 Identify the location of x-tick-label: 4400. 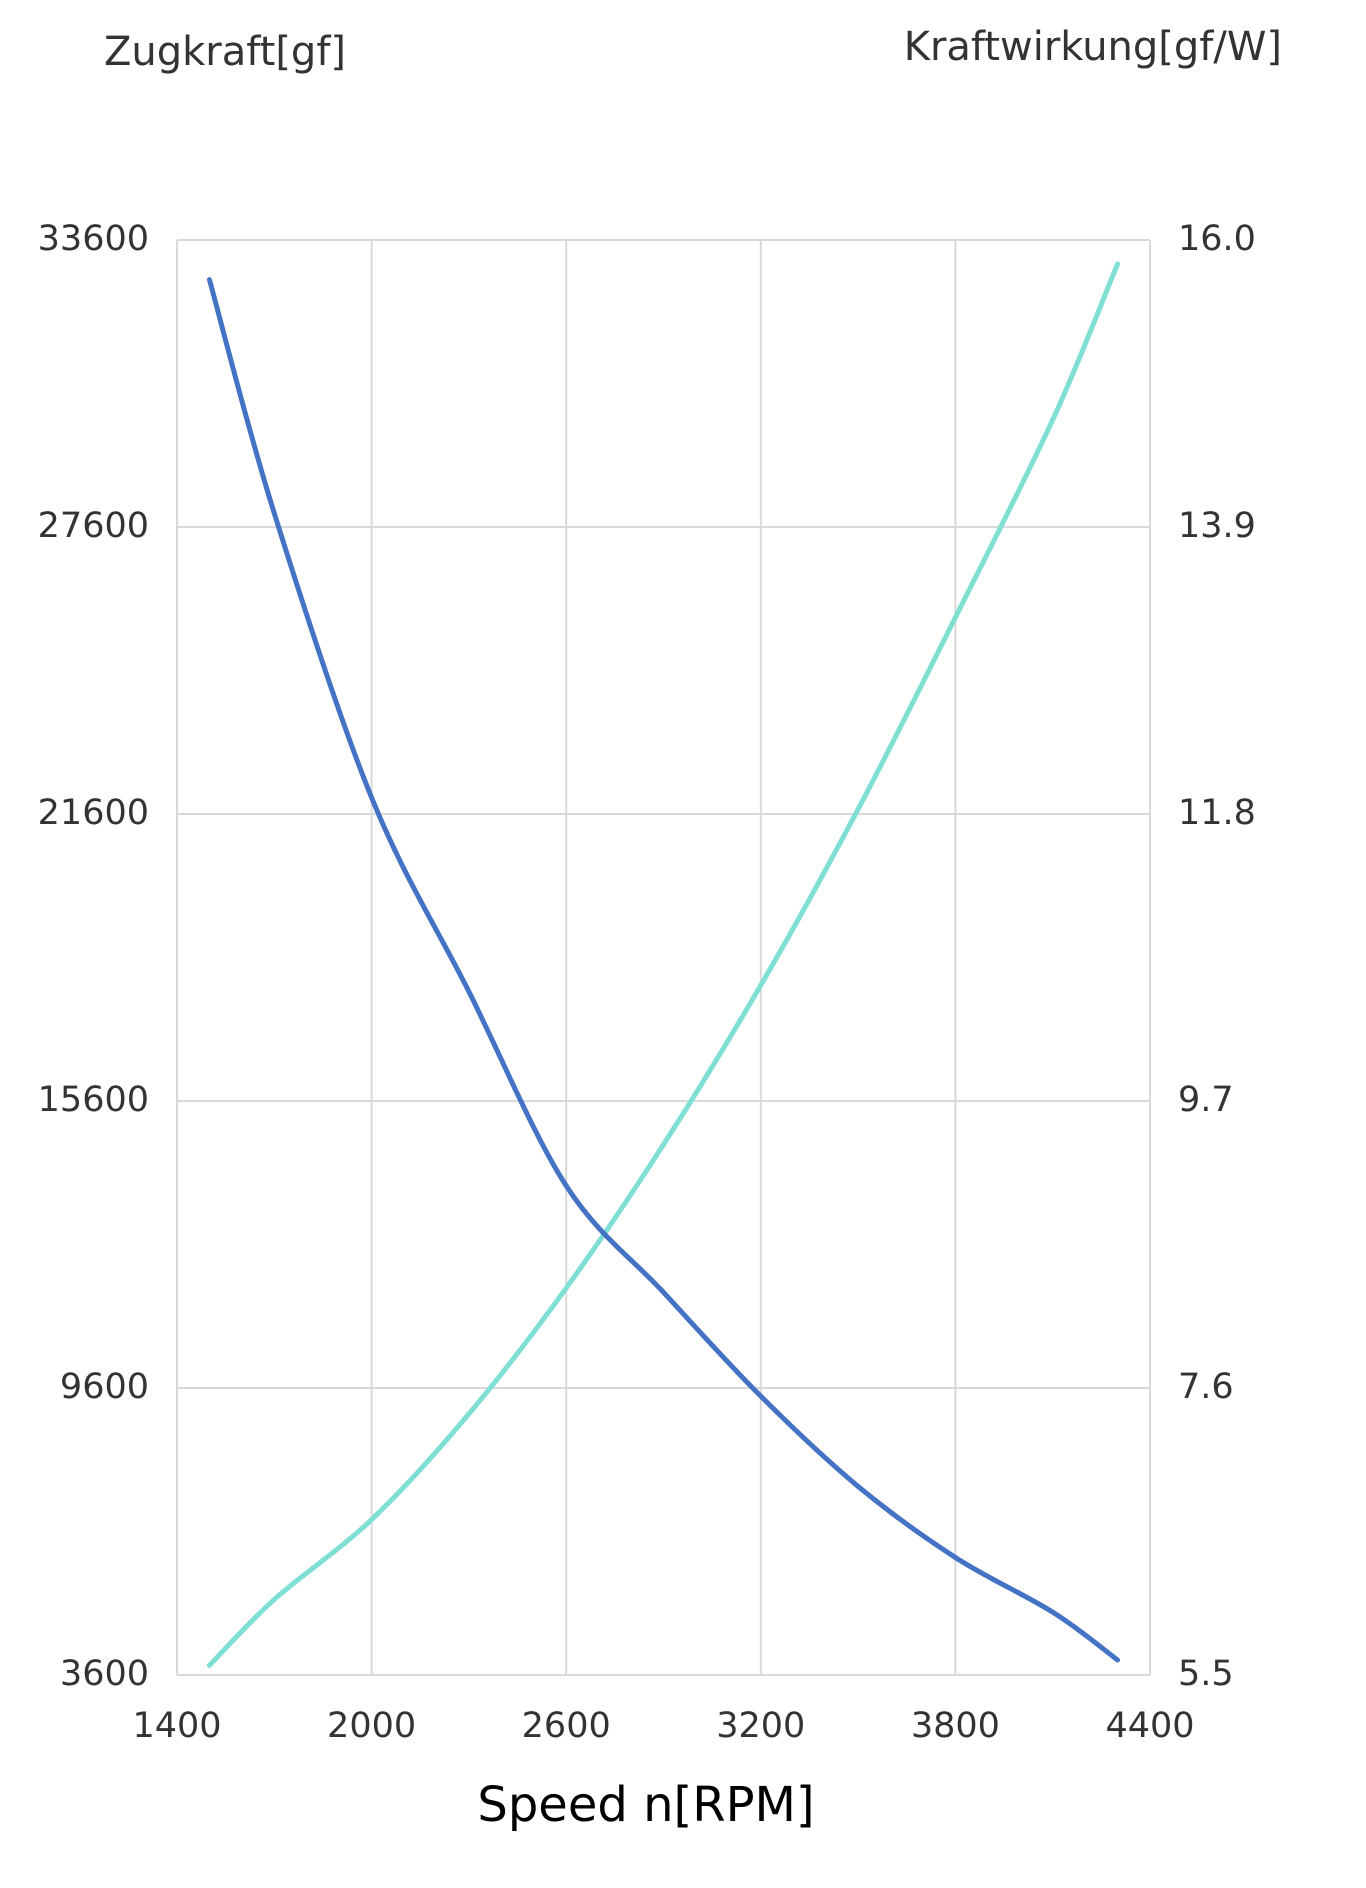
(1149, 1726).